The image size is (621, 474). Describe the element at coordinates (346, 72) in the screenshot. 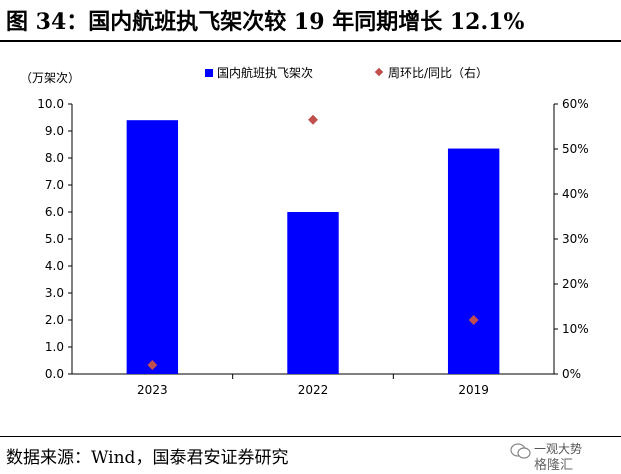

I see `legend: 国内航班执飞架次 周环比/同比（右）` at that location.